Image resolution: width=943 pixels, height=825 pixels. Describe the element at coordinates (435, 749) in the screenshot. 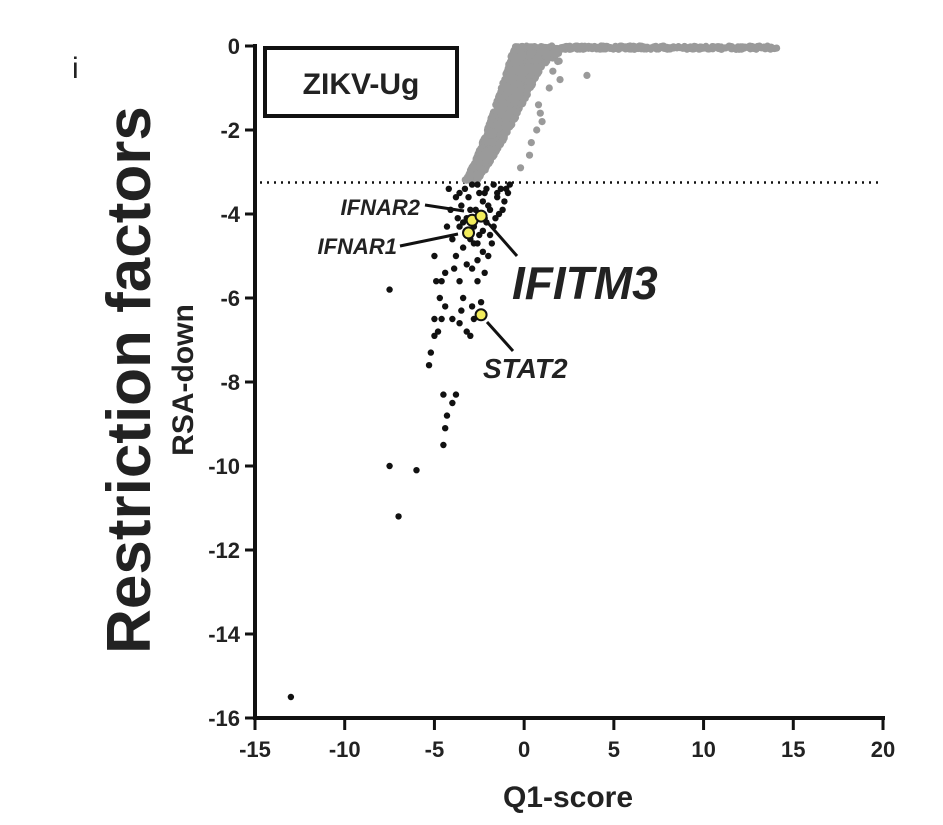

I see `x-tick-label: -5` at that location.